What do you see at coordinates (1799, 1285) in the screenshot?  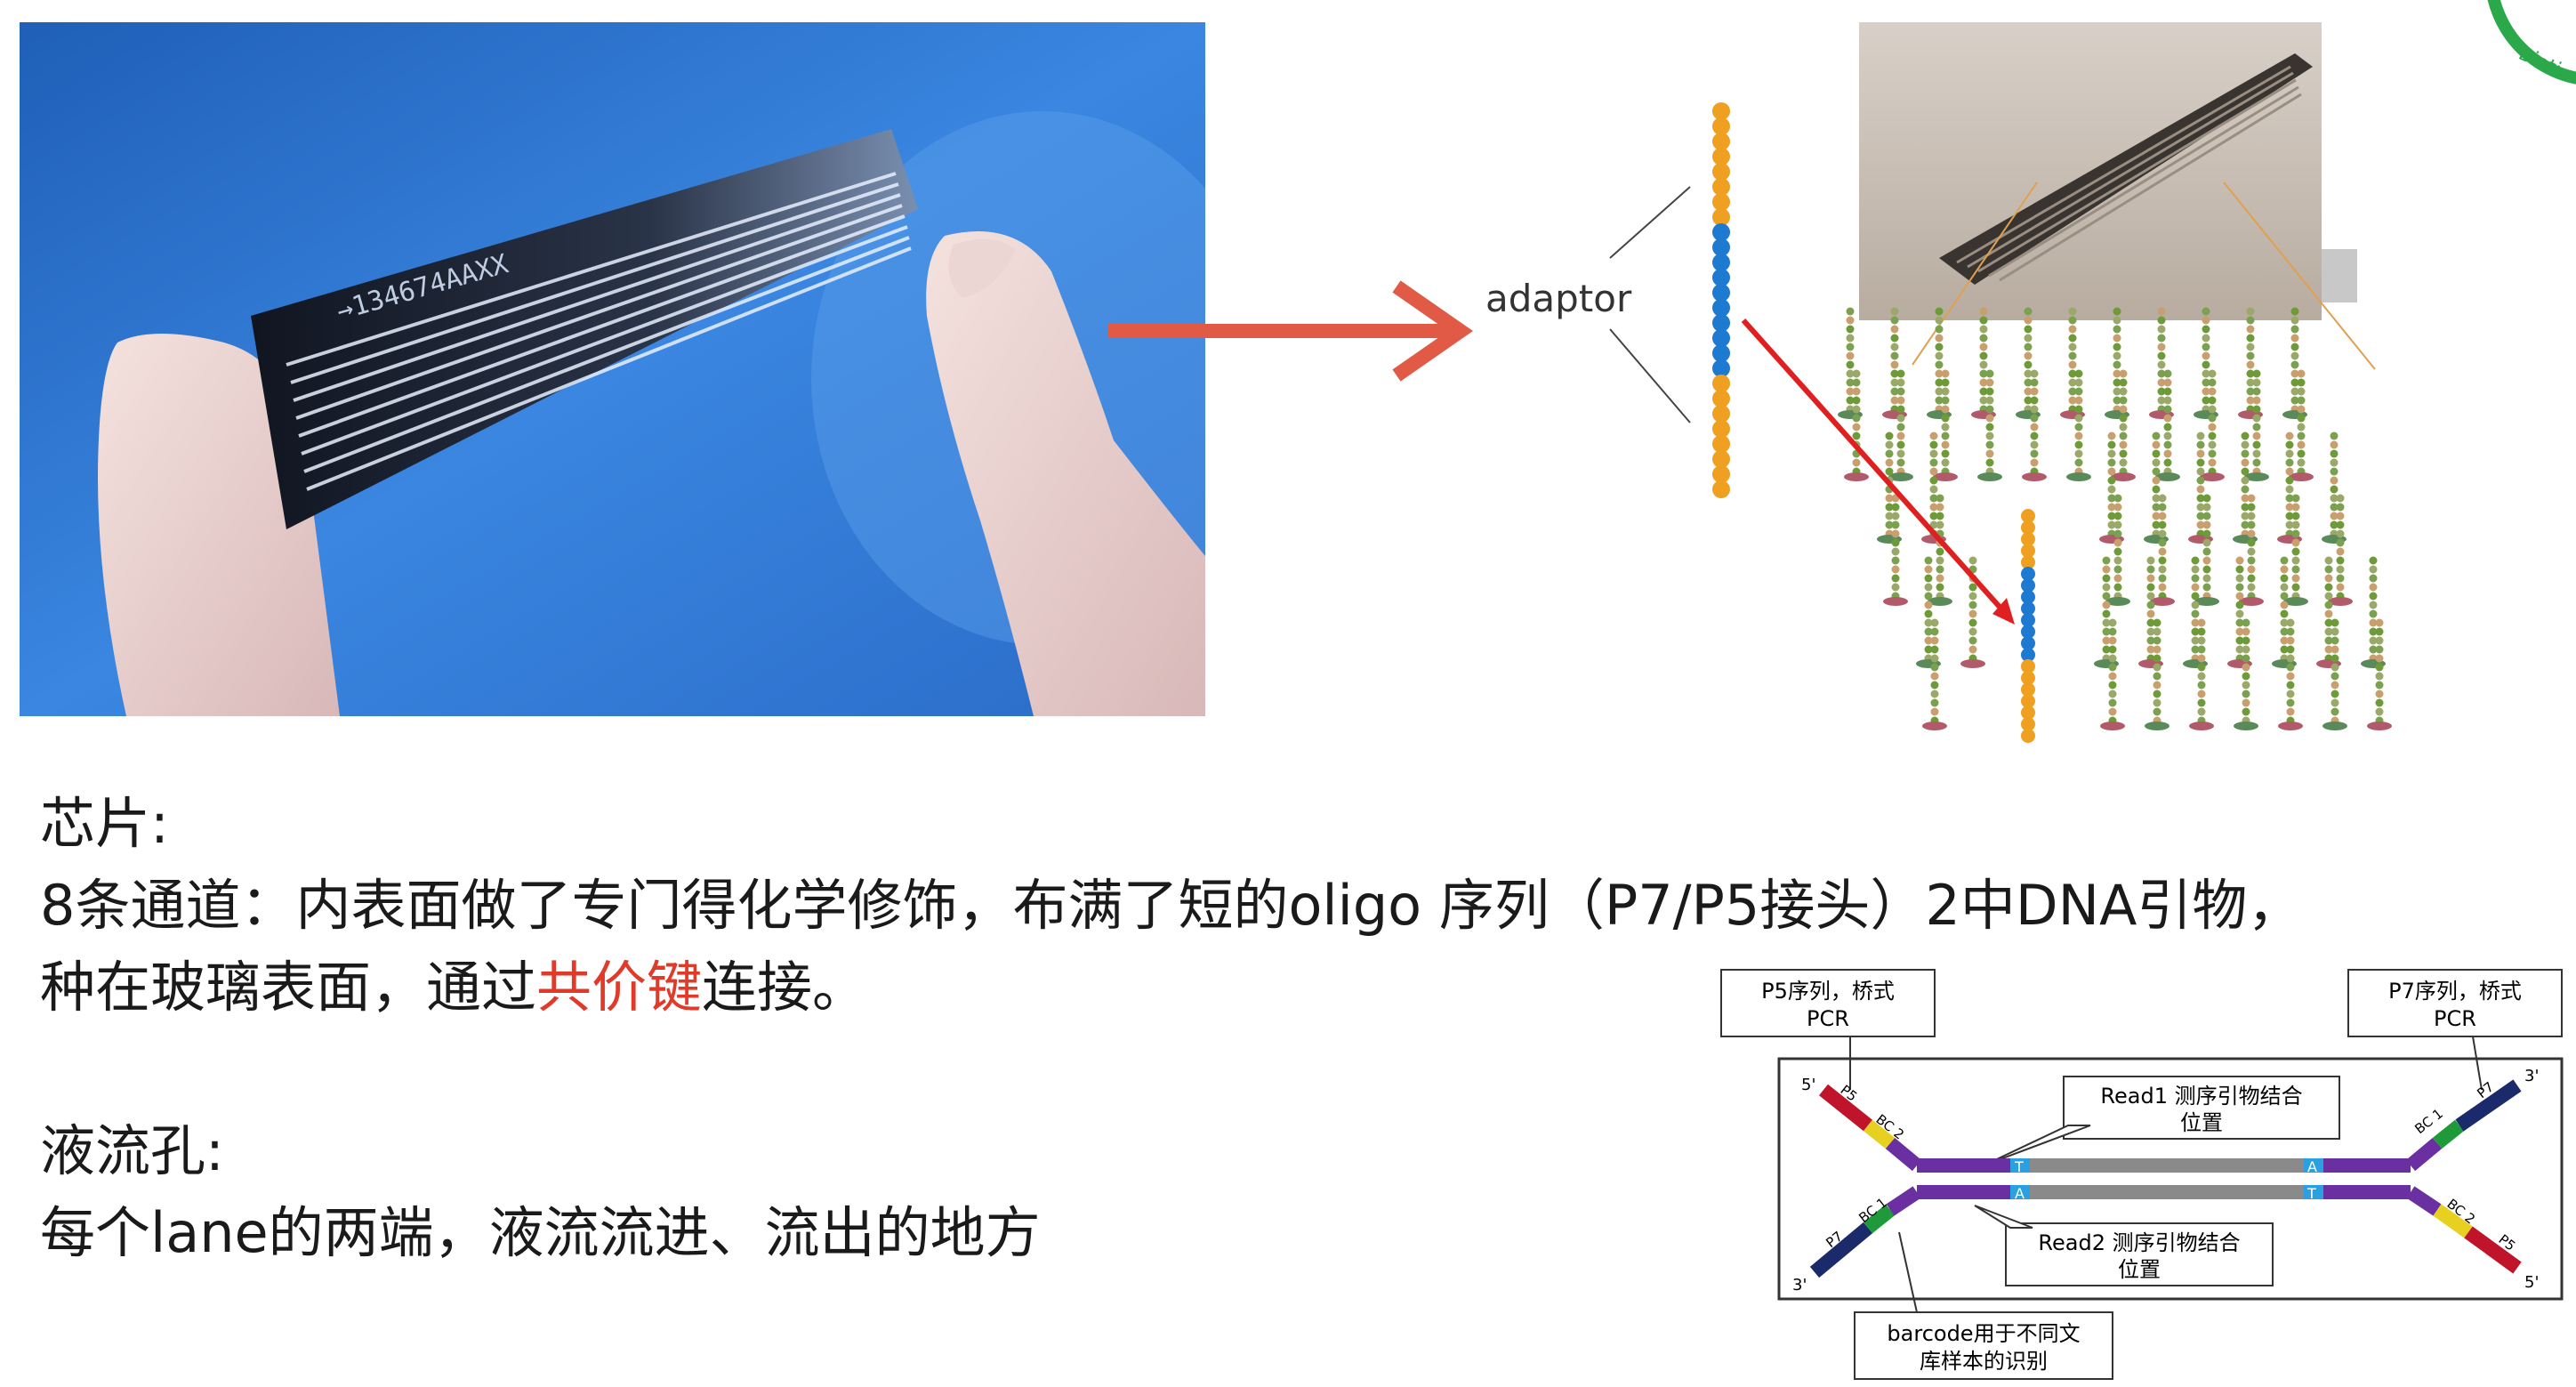 I see `bottom-left-3prime: 3'` at bounding box center [1799, 1285].